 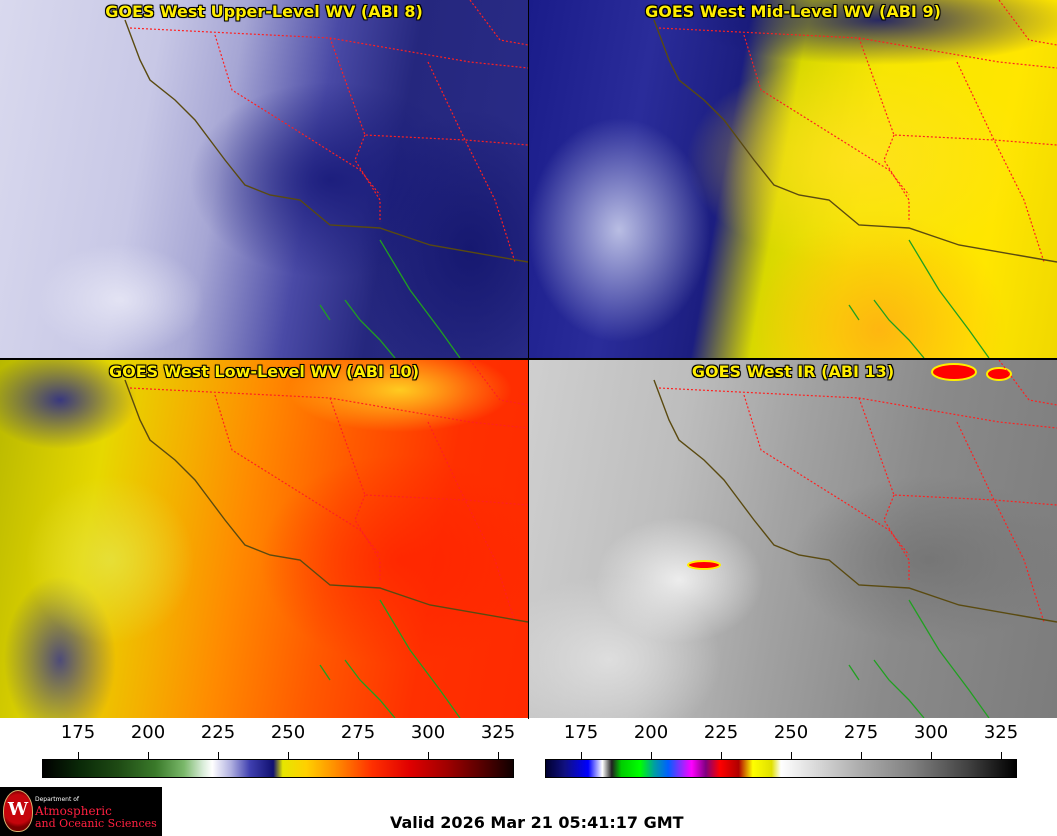 I want to click on ir-colorbar-area: 175 200 225 250 275 300 325, so click(x=528, y=752).